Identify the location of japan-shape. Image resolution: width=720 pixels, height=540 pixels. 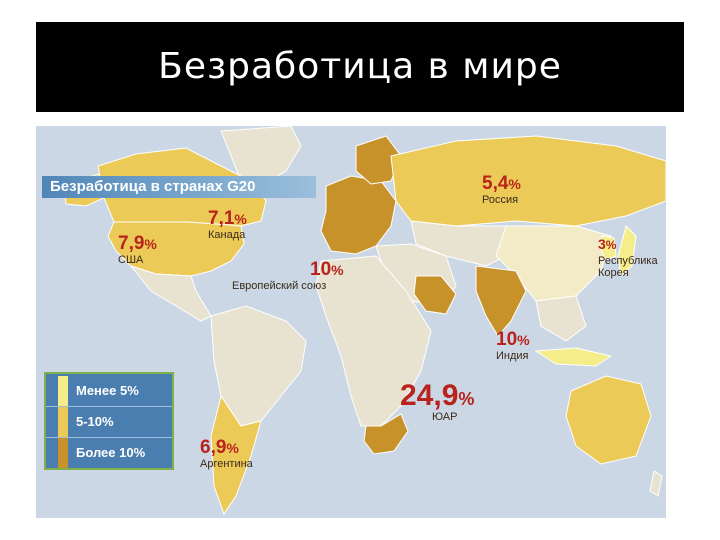
(627, 251).